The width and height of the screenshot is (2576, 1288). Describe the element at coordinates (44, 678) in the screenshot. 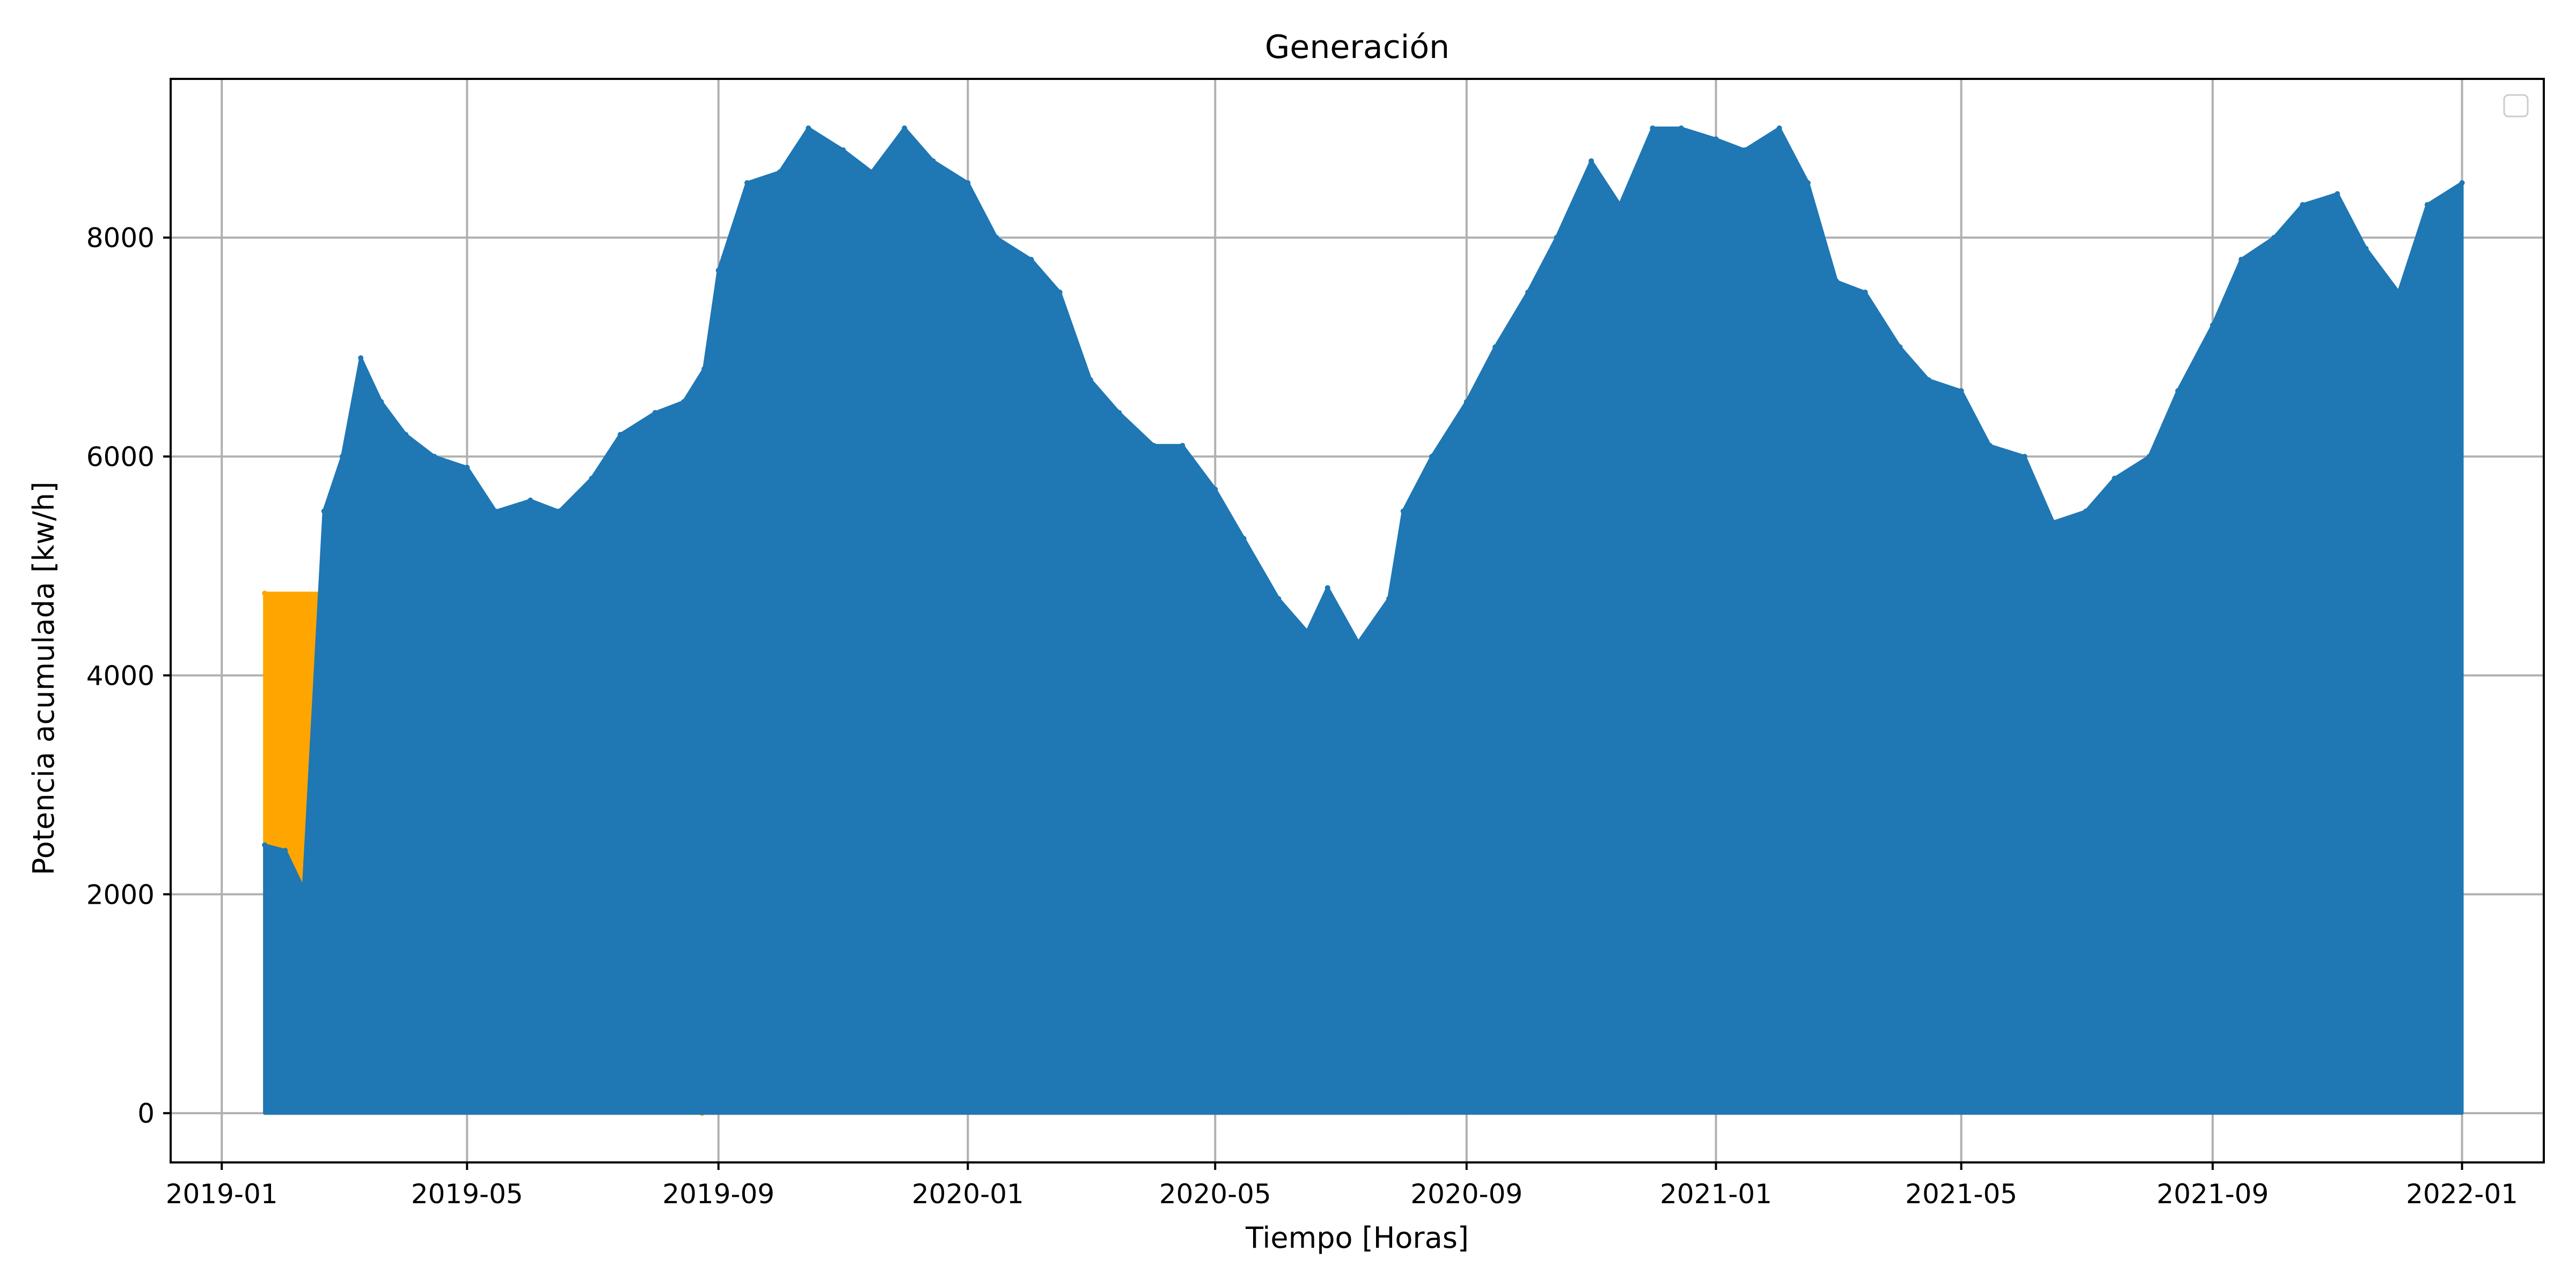

I see `y-axis-label: Potencia acumulada [kw/h]` at that location.